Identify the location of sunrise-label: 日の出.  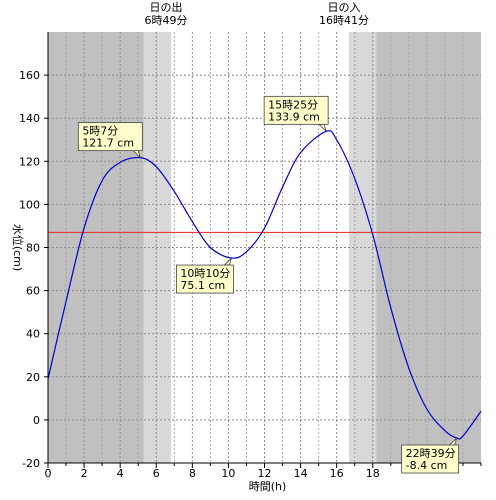
(165, 7).